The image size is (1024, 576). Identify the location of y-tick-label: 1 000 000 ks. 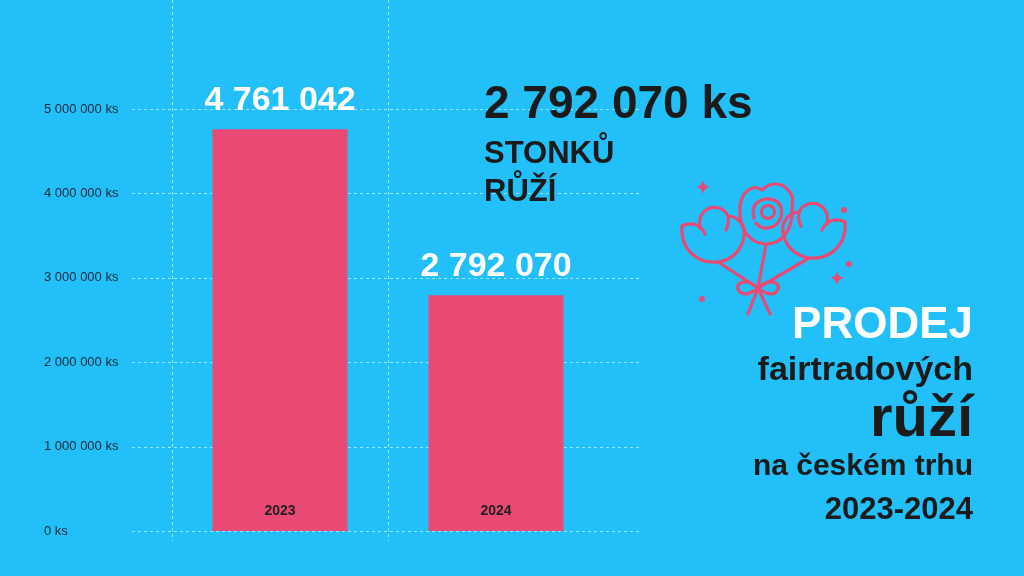
(81, 446).